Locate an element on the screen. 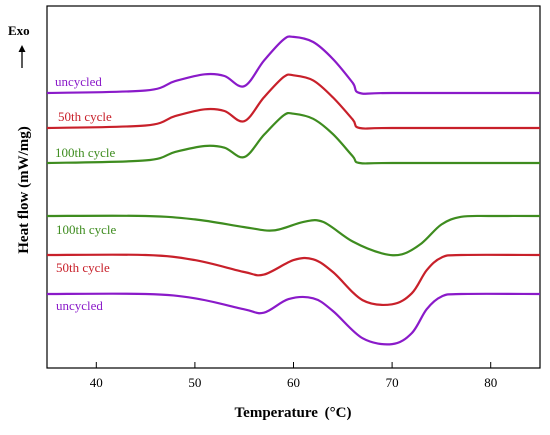 The width and height of the screenshot is (550, 435). series-line-upper-uncycled is located at coordinates (293, 65).